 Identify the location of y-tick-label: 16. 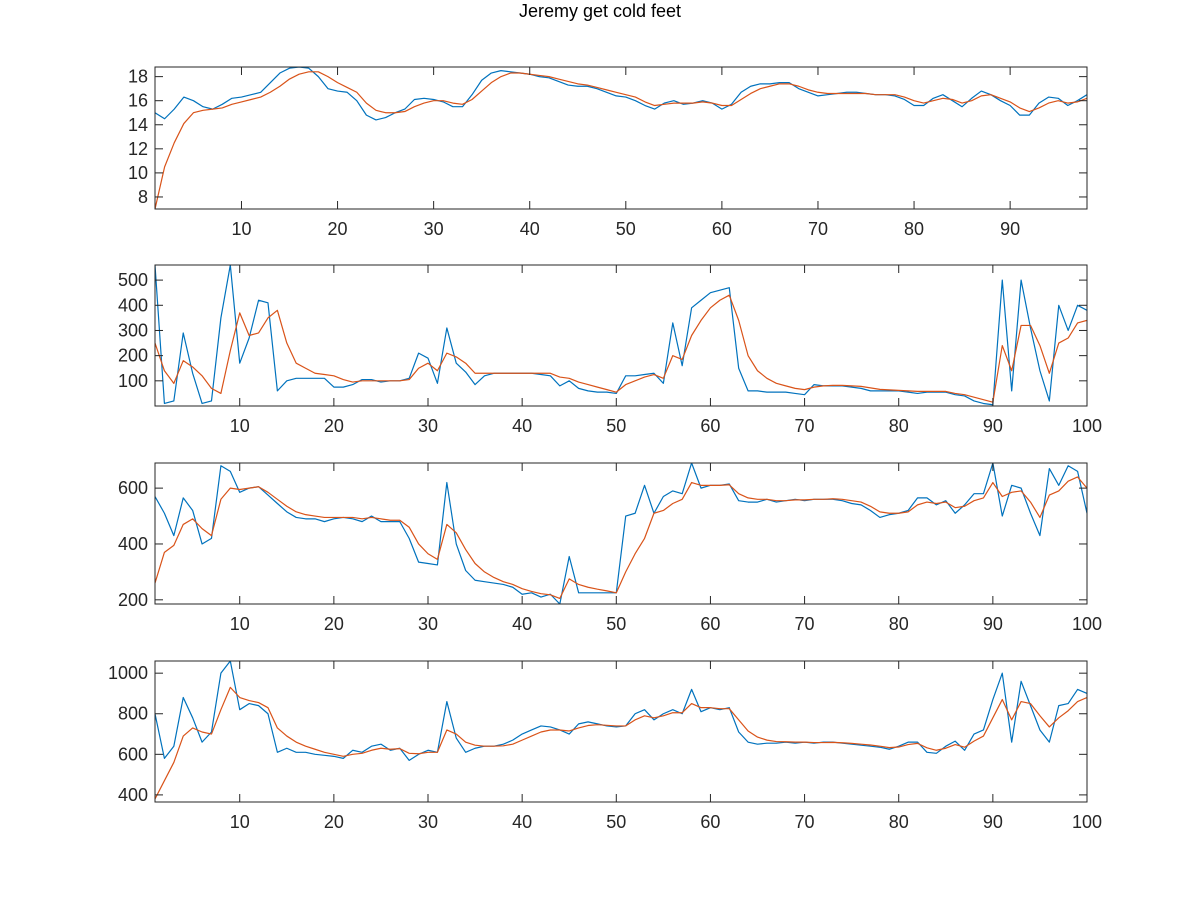
(138, 101).